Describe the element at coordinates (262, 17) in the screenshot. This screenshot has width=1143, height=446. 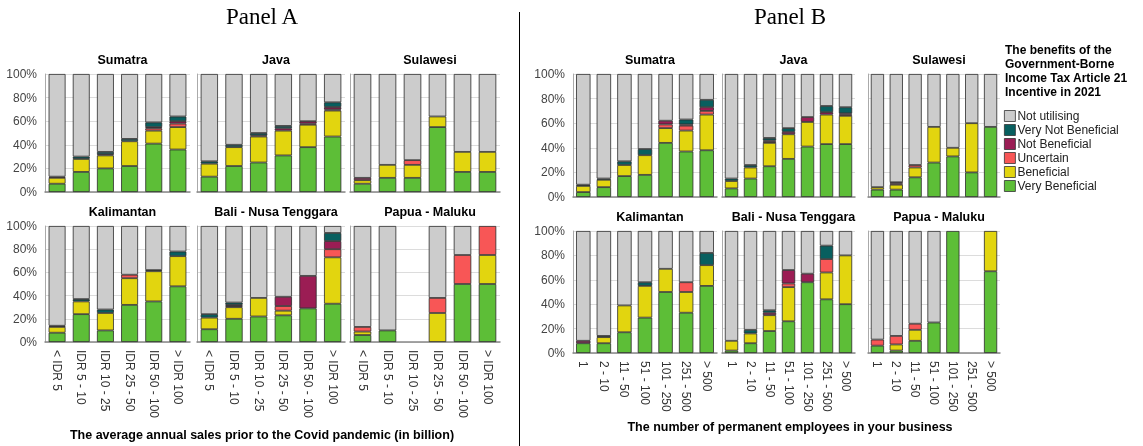
I see `text: Panel A` at that location.